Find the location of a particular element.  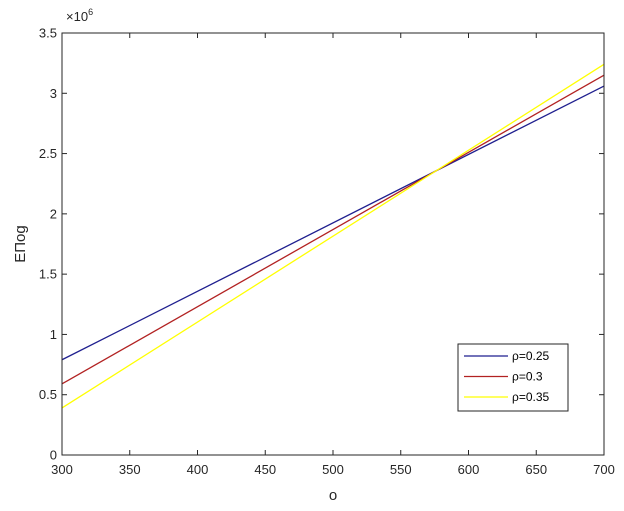

exponent-base: ×10 is located at coordinates (77, 16).